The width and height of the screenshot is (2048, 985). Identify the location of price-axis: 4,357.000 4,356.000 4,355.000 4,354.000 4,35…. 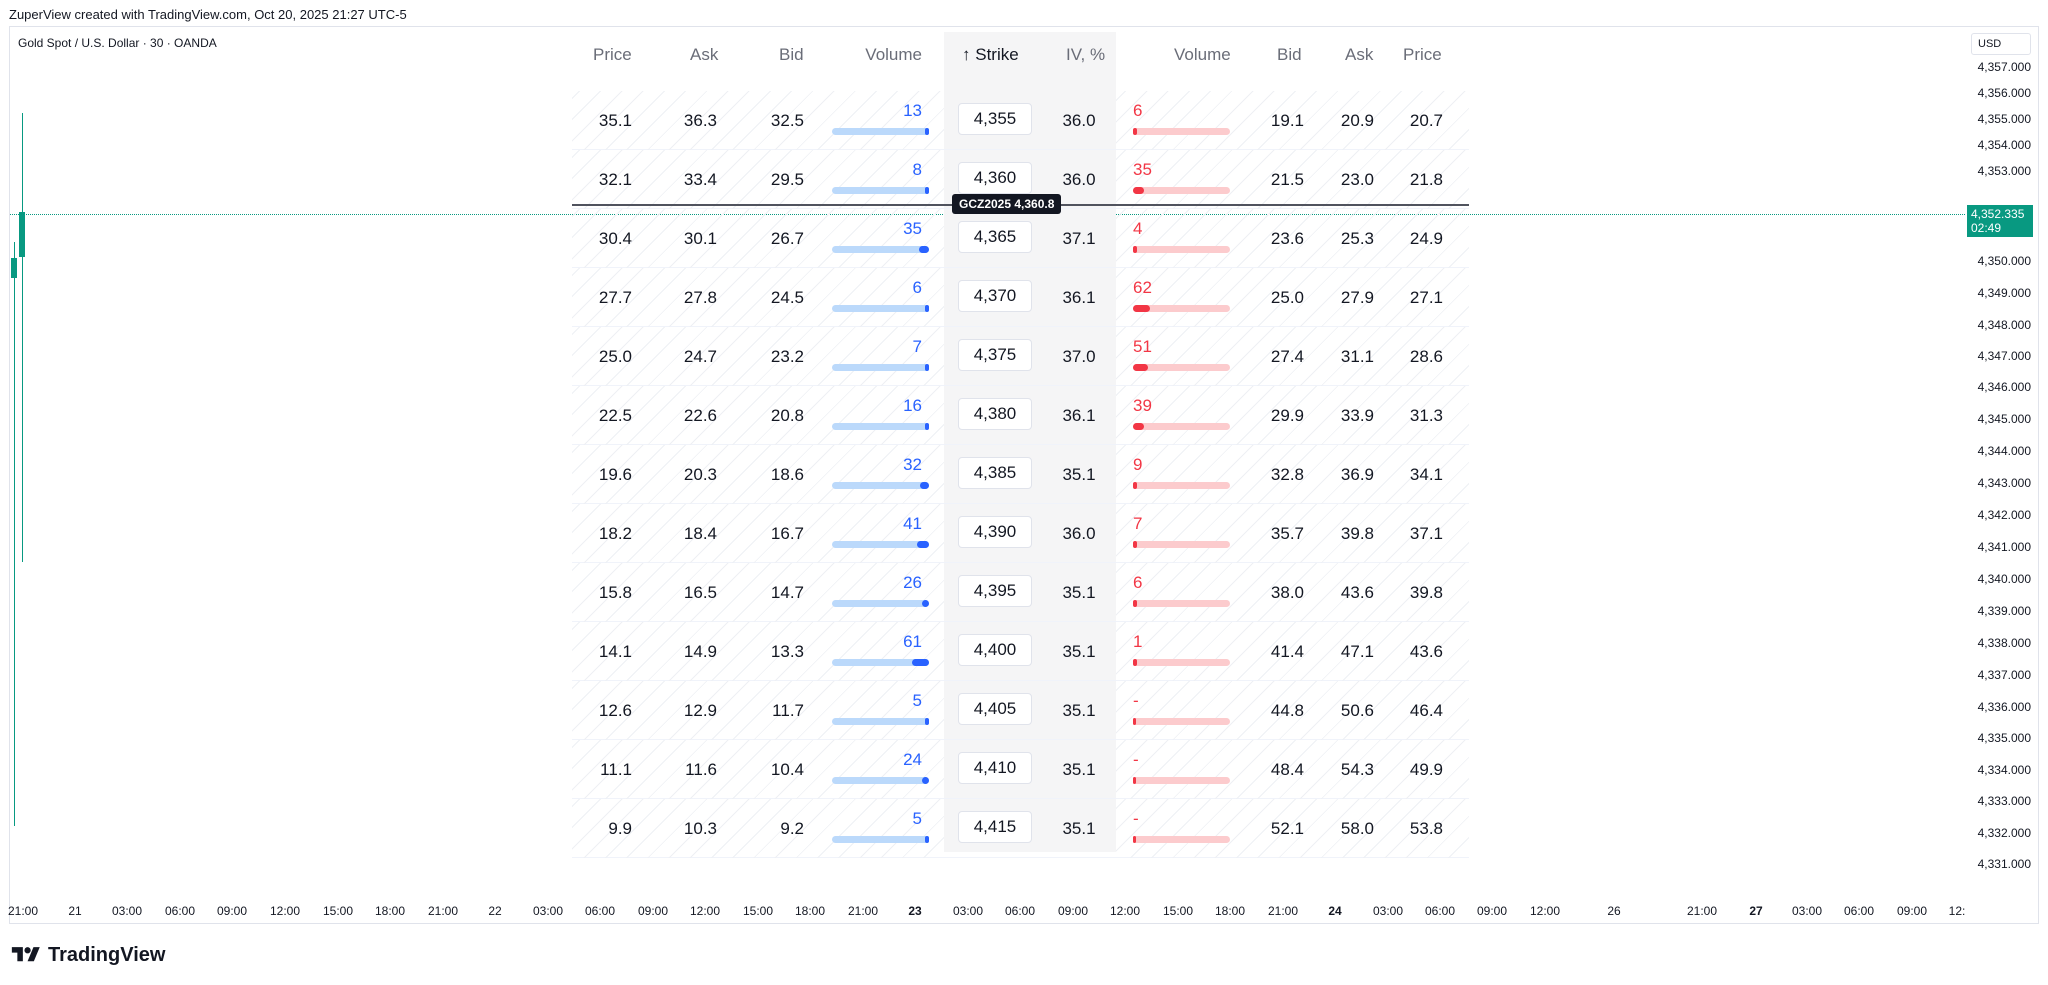
(2001, 462).